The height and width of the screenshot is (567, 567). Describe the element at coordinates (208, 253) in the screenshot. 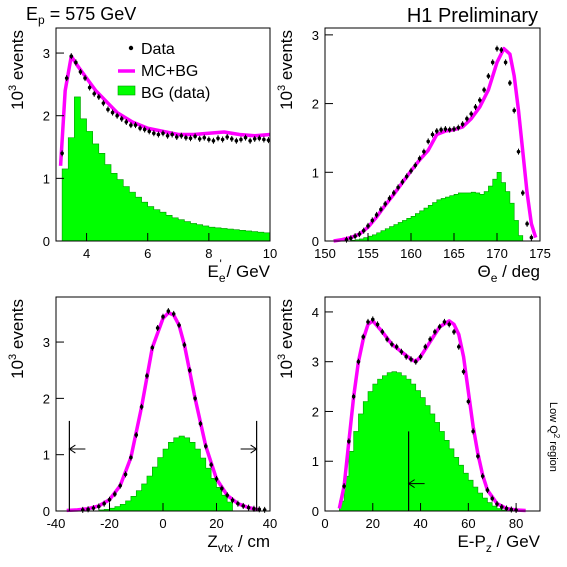

I see `x-tick-label: 8` at that location.